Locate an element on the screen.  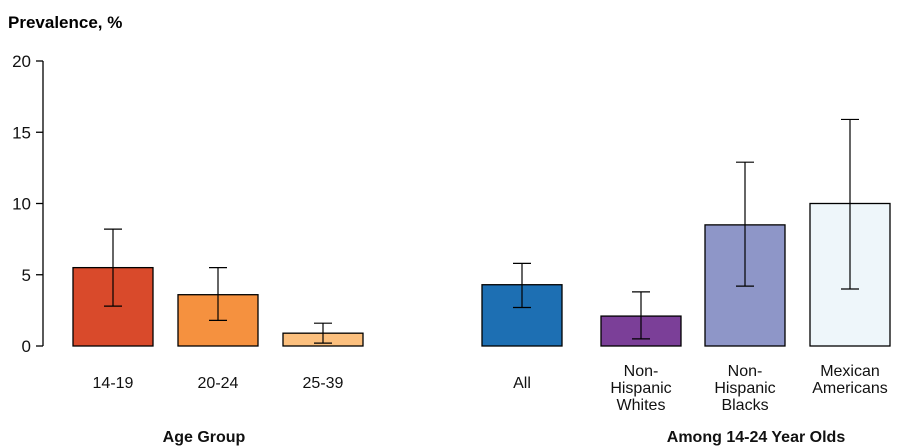
group-label: Age Group is located at coordinates (204, 437).